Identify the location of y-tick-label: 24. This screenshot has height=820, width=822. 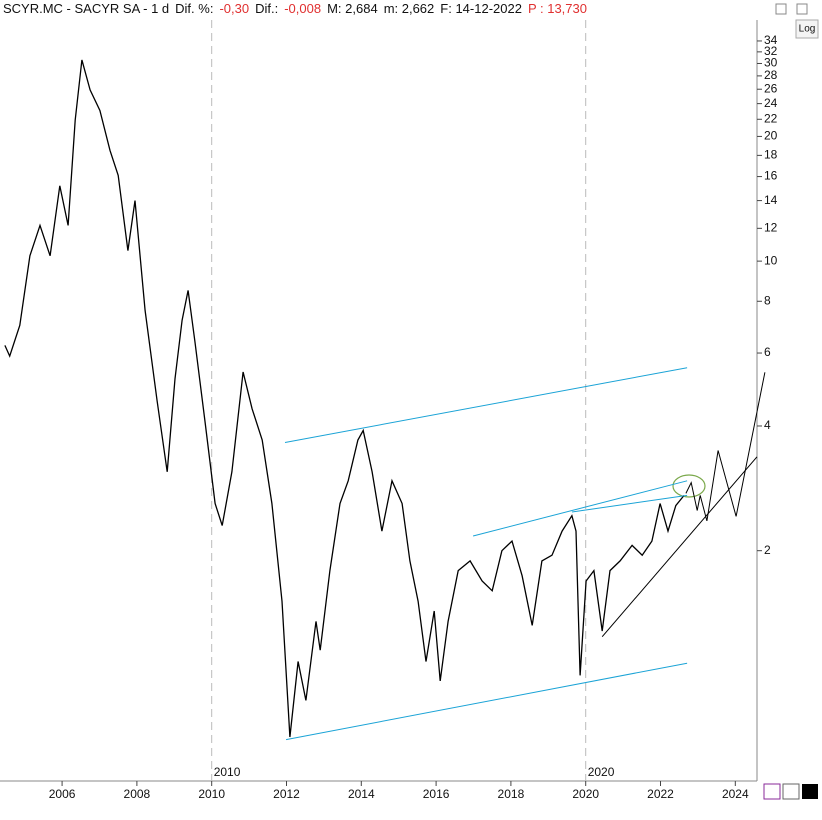
(771, 103).